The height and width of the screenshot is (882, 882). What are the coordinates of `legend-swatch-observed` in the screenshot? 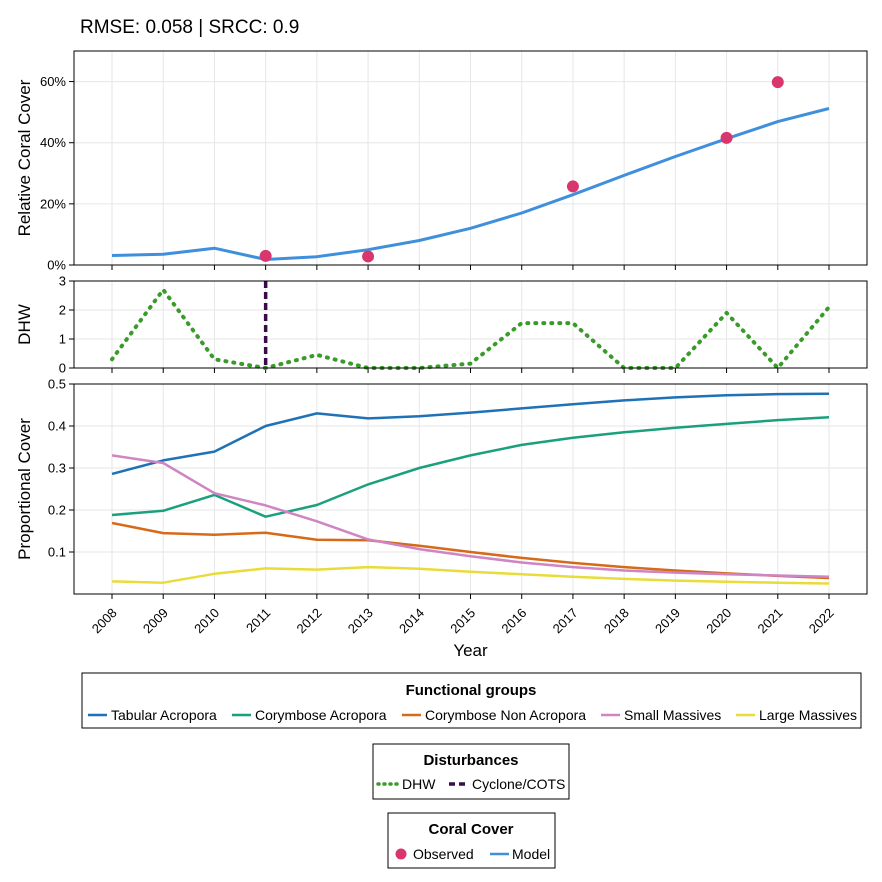 It's located at (401, 854).